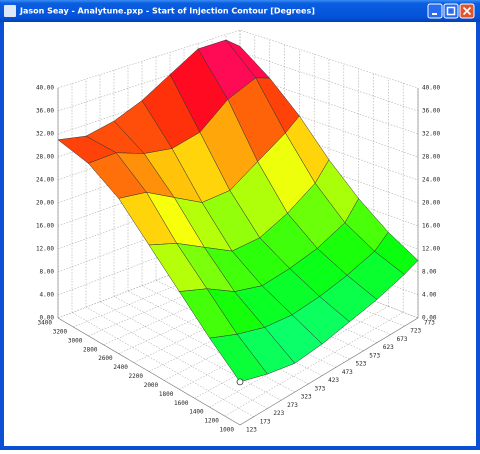 The height and width of the screenshot is (454, 480). Describe the element at coordinates (402, 339) in the screenshot. I see `y-tick-label: 673` at that location.